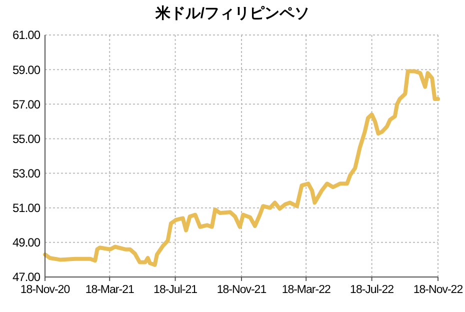 The image size is (465, 312). I want to click on y-tick-label: 55.00, so click(26, 139).